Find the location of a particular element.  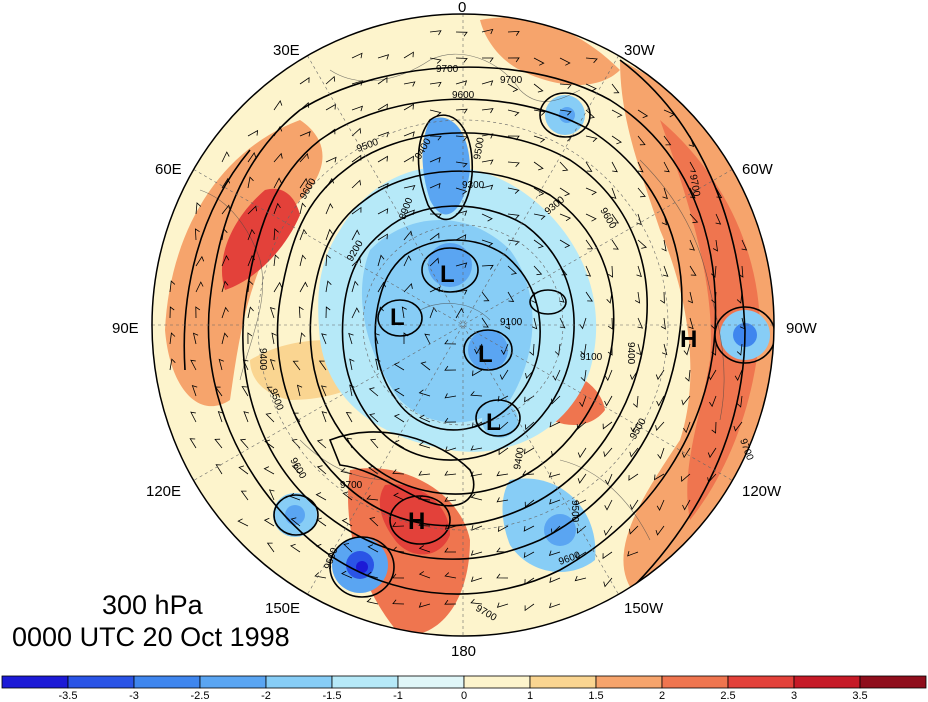

colorbar-tick-label: -1.5 is located at coordinates (332, 696).